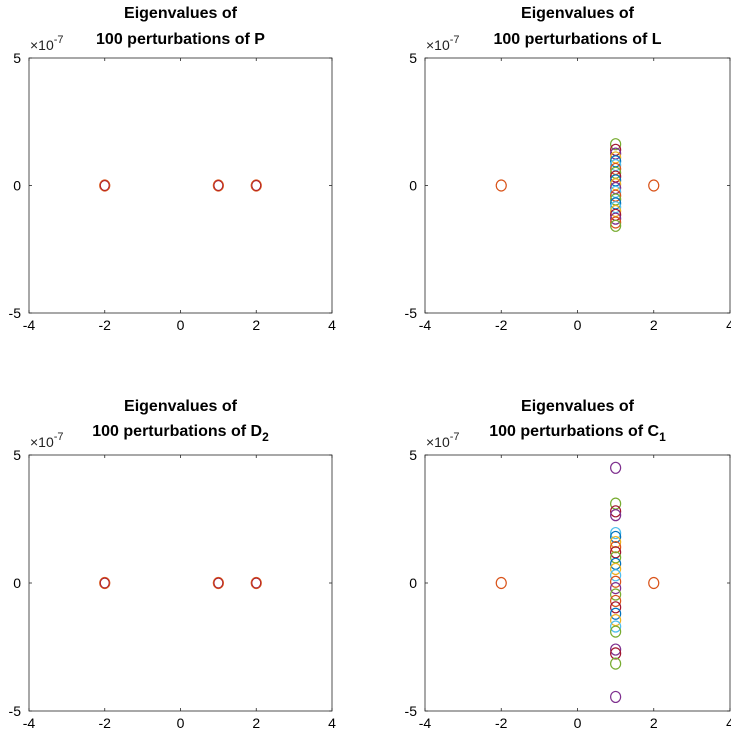 The image size is (731, 744). I want to click on chart-title-line2: 100 perturbations of C1, so click(577, 433).